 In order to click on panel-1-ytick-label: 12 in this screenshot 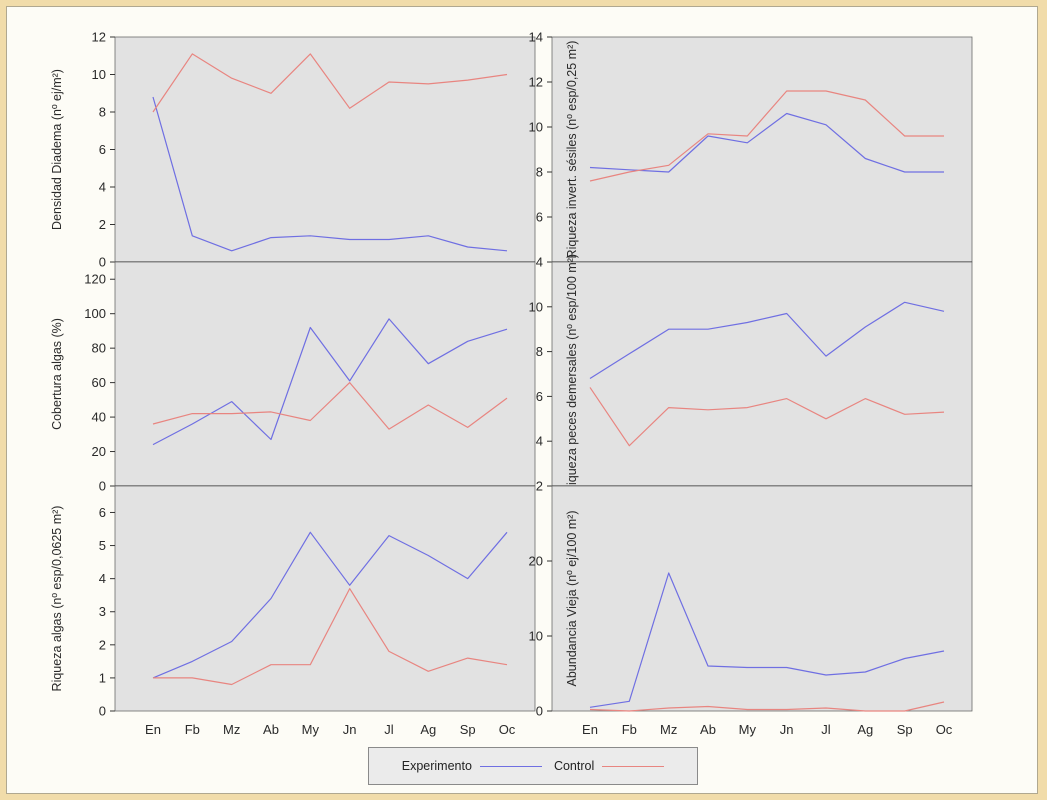, I will do `click(99, 37)`.